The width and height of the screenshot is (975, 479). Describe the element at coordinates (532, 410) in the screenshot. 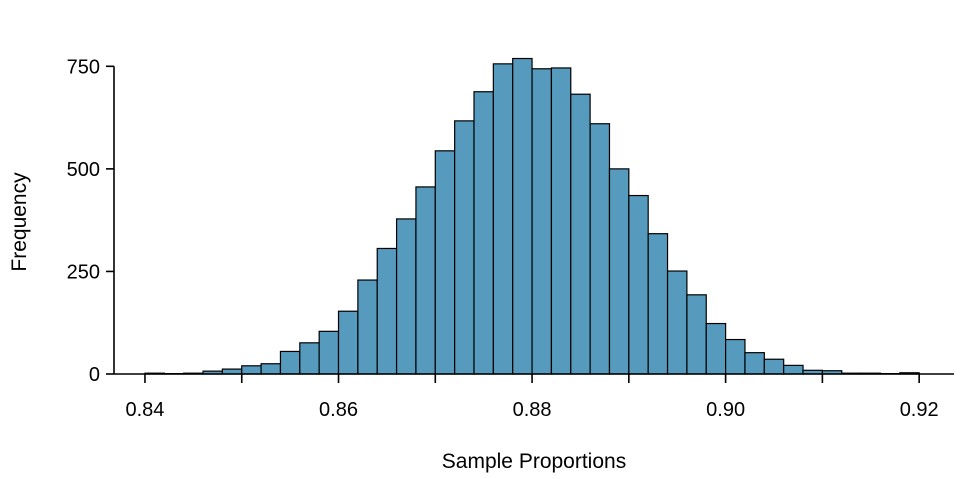

I see `x-tick-label: 0.88` at that location.